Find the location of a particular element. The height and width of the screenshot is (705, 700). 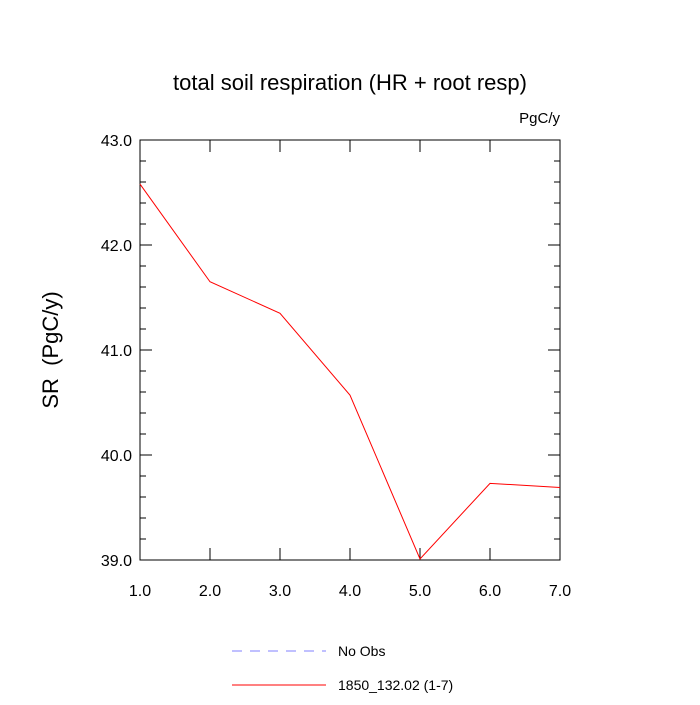

x-tick-label: 3.0 is located at coordinates (280, 591).